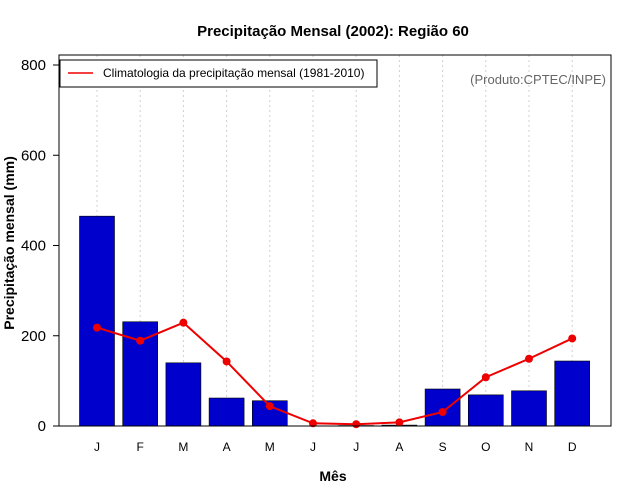  I want to click on legend-box, so click(218, 73).